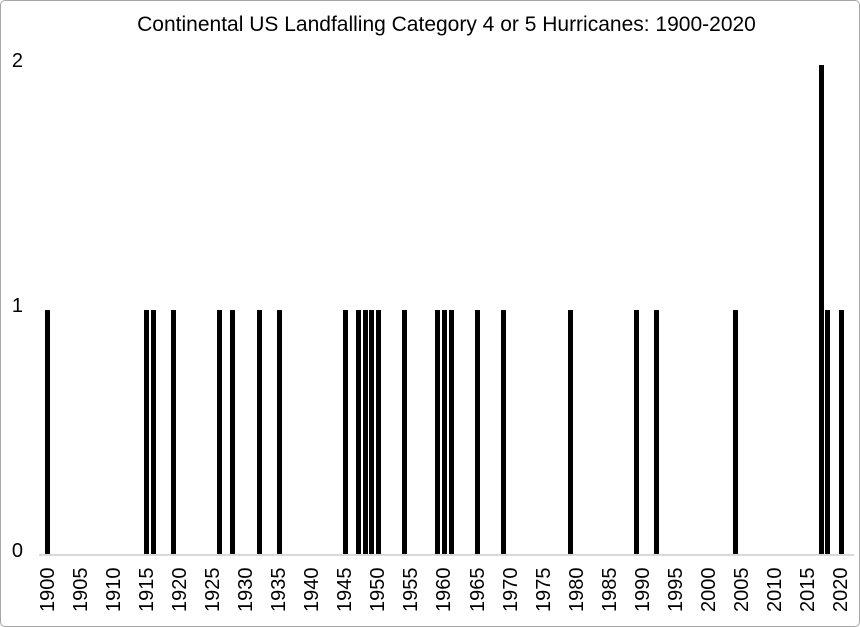  I want to click on x-tick-label-1910: 1910, so click(113, 590).